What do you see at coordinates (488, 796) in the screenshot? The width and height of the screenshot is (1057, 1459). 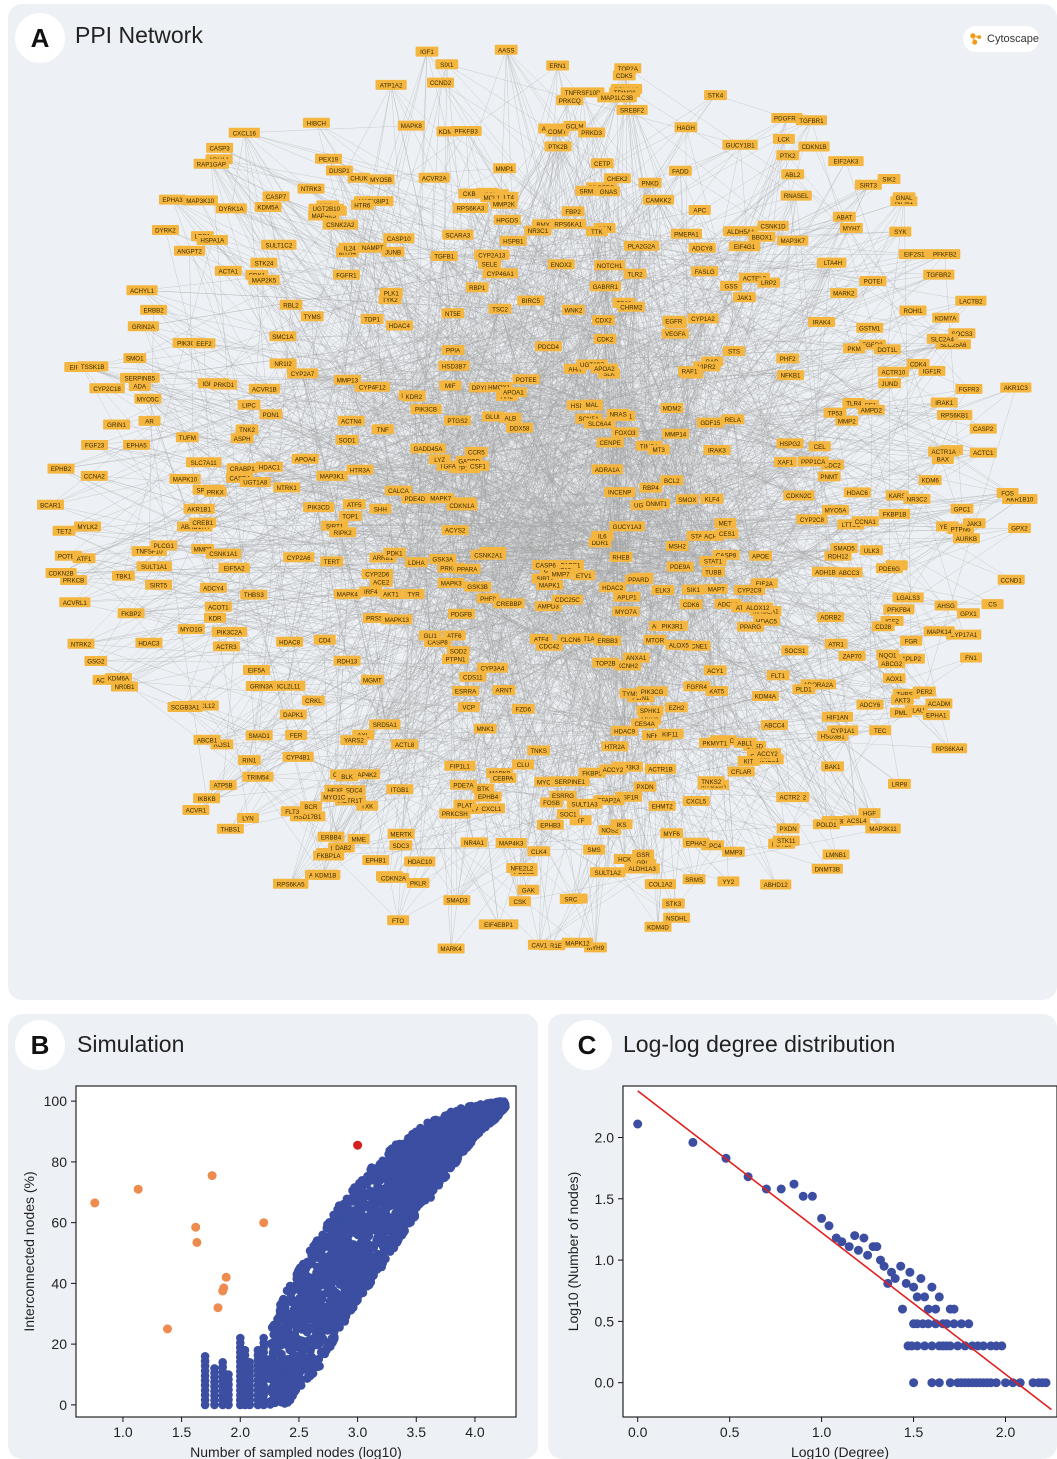 I see `gene-node: EPHB4` at bounding box center [488, 796].